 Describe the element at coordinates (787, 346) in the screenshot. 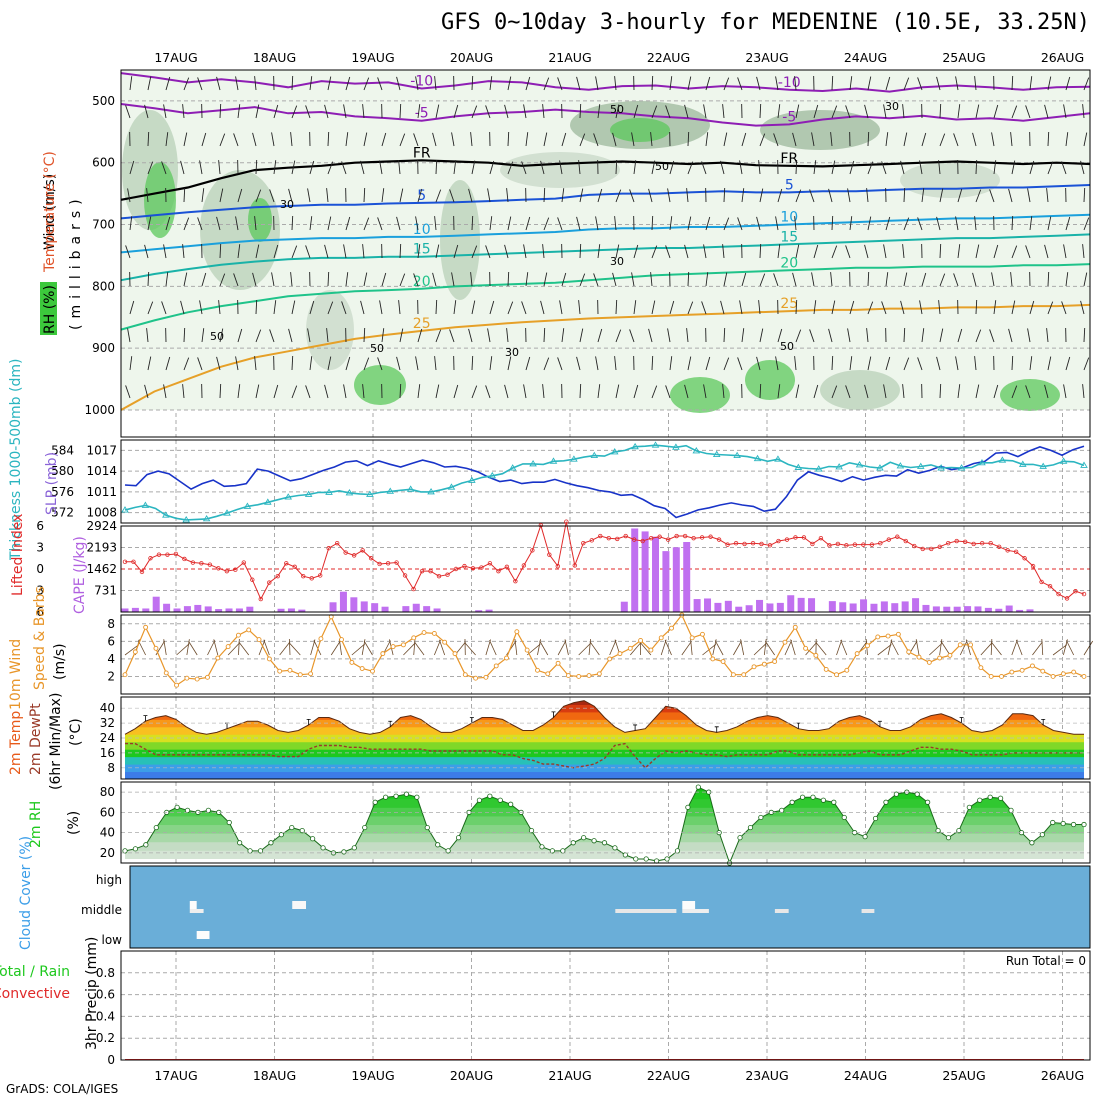

I see `rh-contour-label: 50` at that location.